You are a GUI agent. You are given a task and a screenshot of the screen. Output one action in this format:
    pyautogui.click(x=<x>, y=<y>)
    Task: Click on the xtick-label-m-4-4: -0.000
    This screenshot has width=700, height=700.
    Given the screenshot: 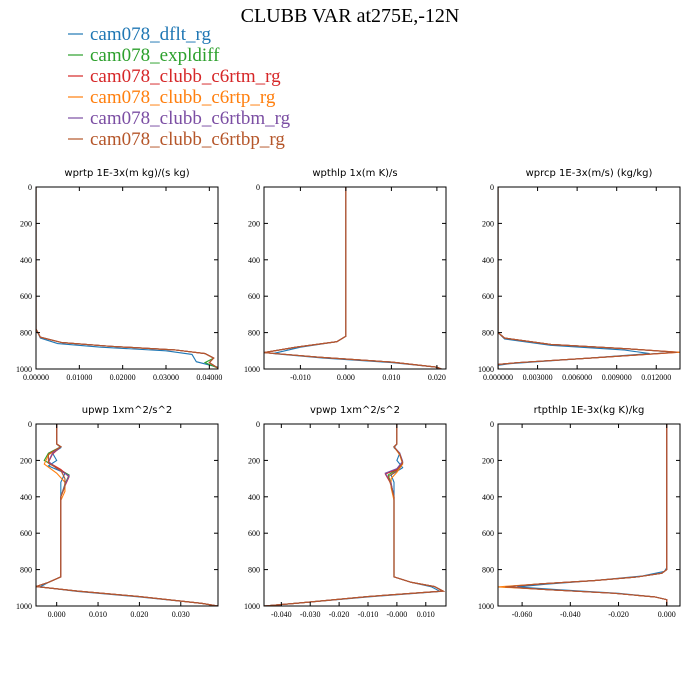 What is the action you would take?
    pyautogui.click(x=397, y=614)
    